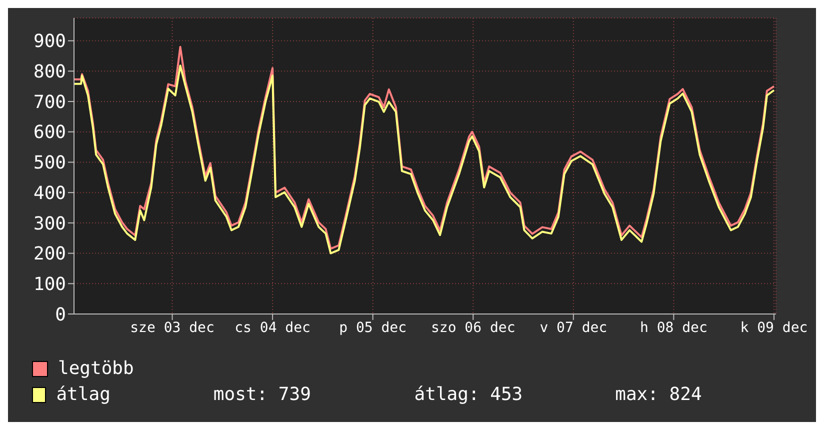 This screenshot has height=430, width=824. I want to click on y-tick-label: 200, so click(49, 254).